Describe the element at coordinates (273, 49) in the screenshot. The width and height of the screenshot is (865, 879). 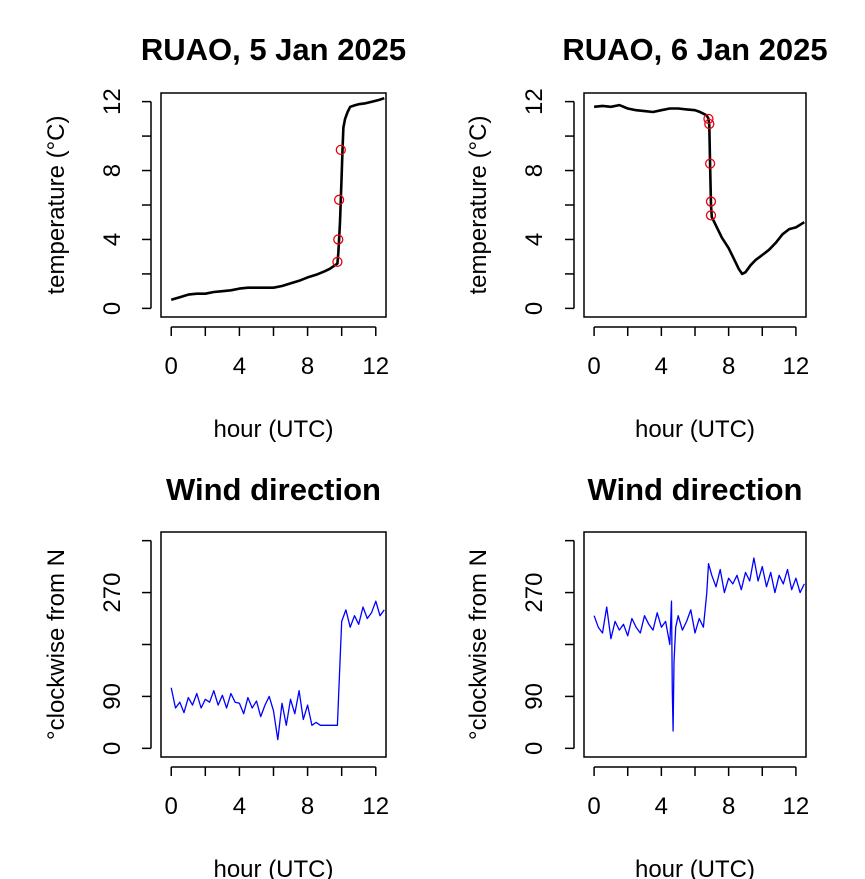
I see `chart-title: RUAO, 5 Jan 2025` at that location.